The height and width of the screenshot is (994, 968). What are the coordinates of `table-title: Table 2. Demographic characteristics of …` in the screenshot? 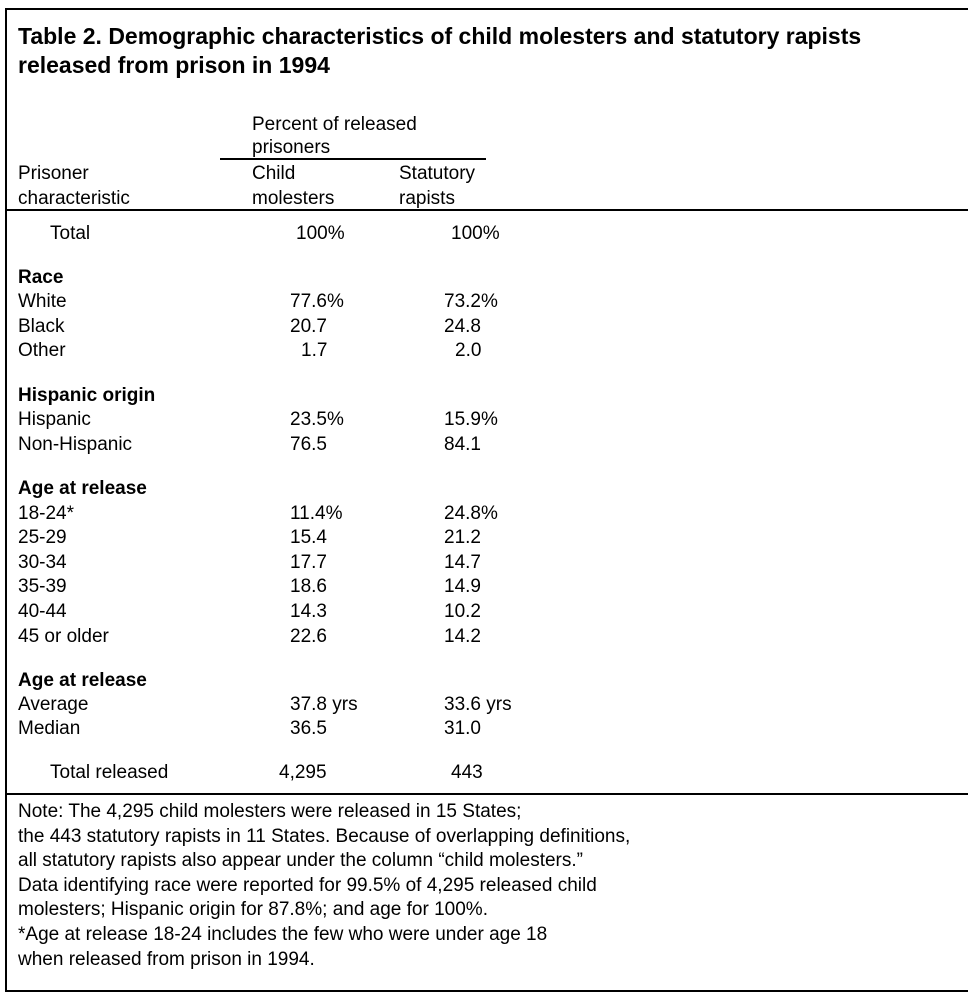 It's located at (440, 50).